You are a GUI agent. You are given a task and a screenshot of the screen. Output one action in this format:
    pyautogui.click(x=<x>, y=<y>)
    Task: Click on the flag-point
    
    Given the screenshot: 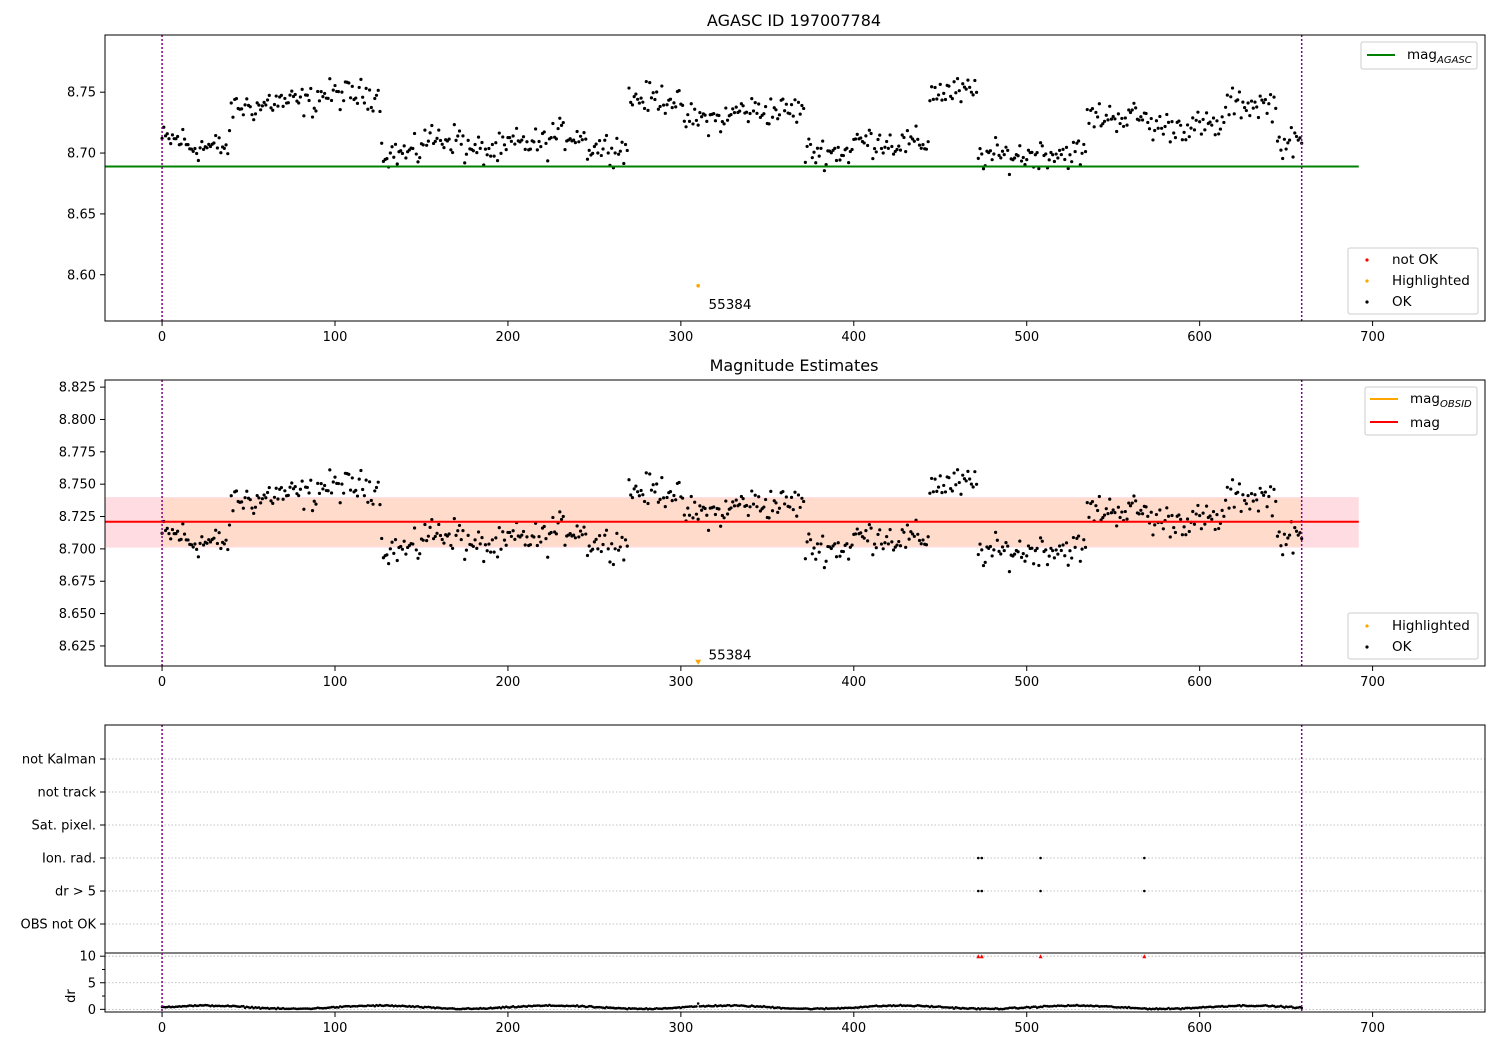 What is the action you would take?
    pyautogui.click(x=978, y=858)
    